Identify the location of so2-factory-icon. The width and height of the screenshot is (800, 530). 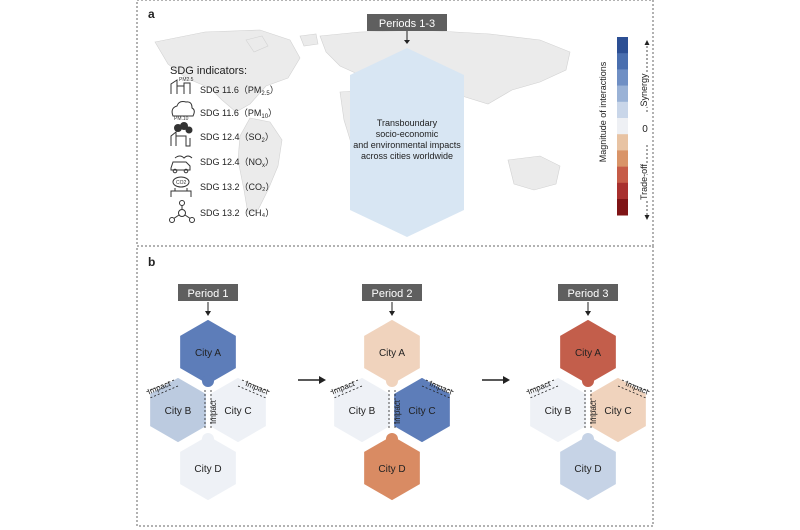
(181, 134).